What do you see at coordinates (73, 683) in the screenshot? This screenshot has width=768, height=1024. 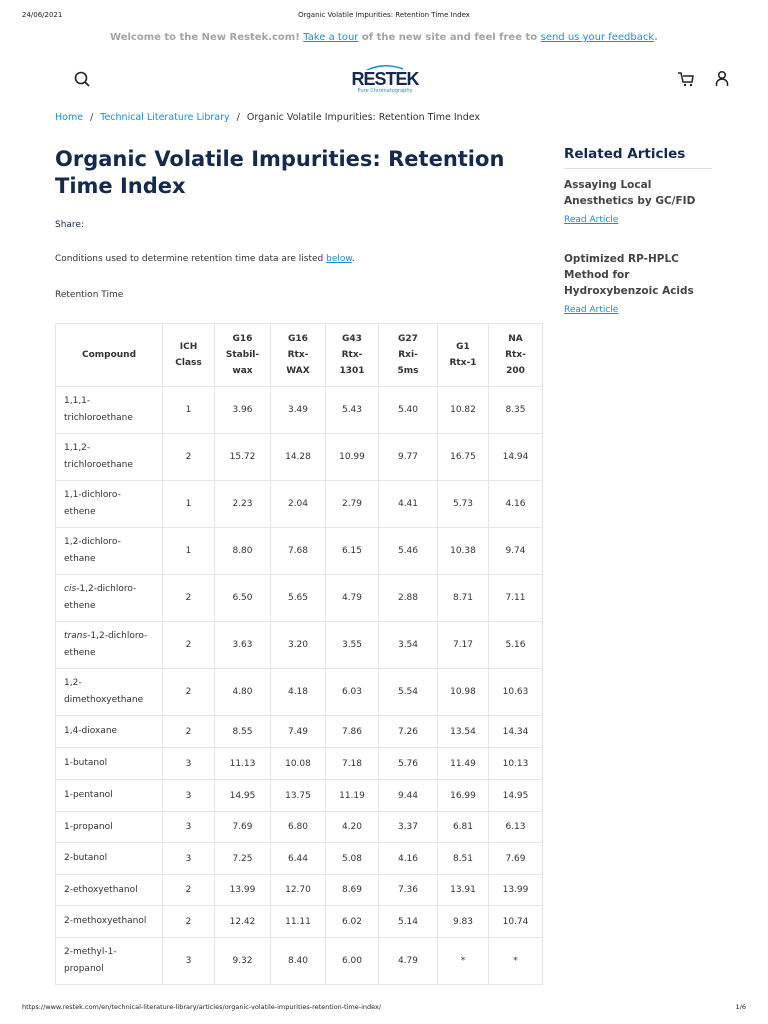 I see `compound-name: 1,2-` at bounding box center [73, 683].